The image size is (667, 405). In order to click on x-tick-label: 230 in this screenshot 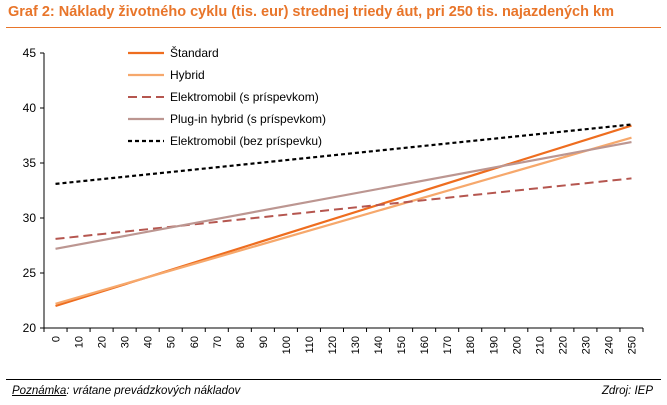, I will do `click(586, 345)`.